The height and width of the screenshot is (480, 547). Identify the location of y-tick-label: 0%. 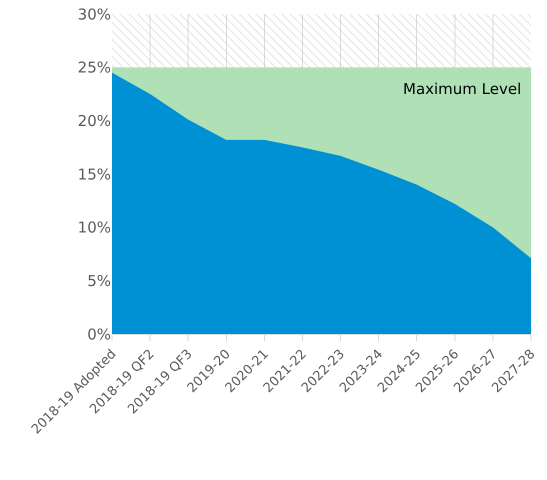
(99, 334).